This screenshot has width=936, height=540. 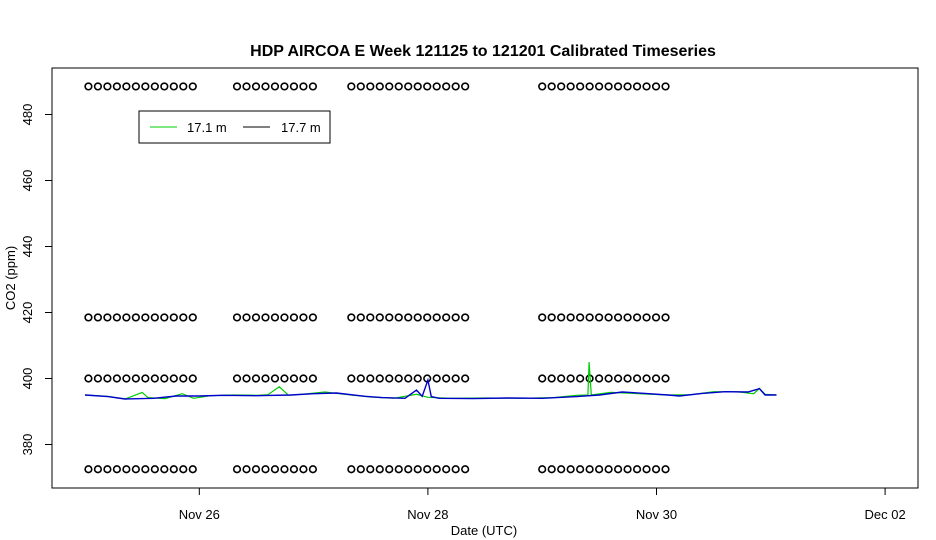 I want to click on legend-label-17-1m: 17.1 m, so click(x=207, y=127).